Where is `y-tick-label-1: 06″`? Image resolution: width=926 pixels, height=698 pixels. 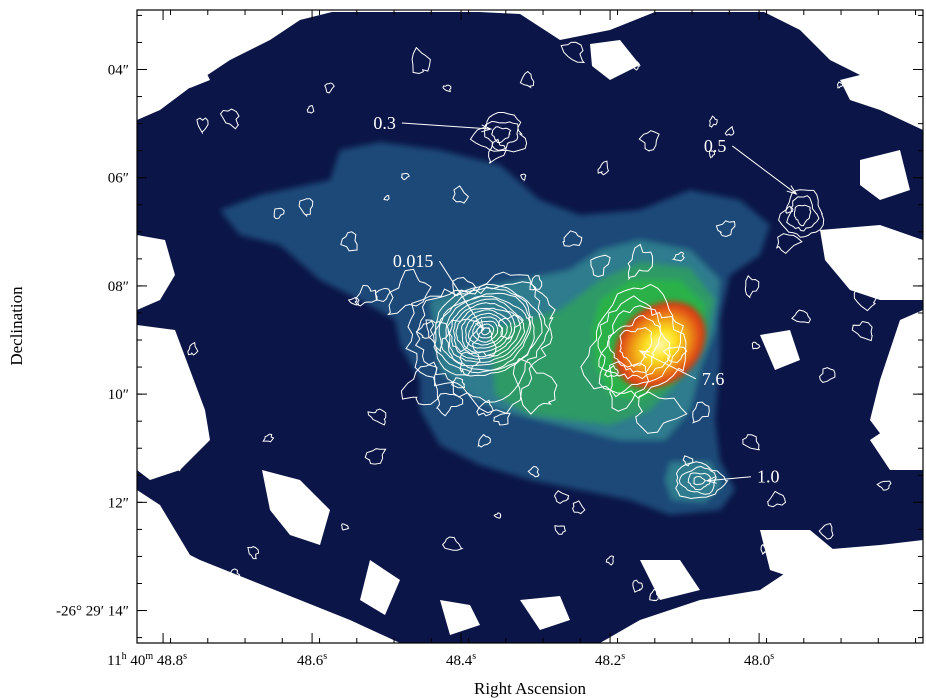 y-tick-label-1: 06″ is located at coordinates (118, 179).